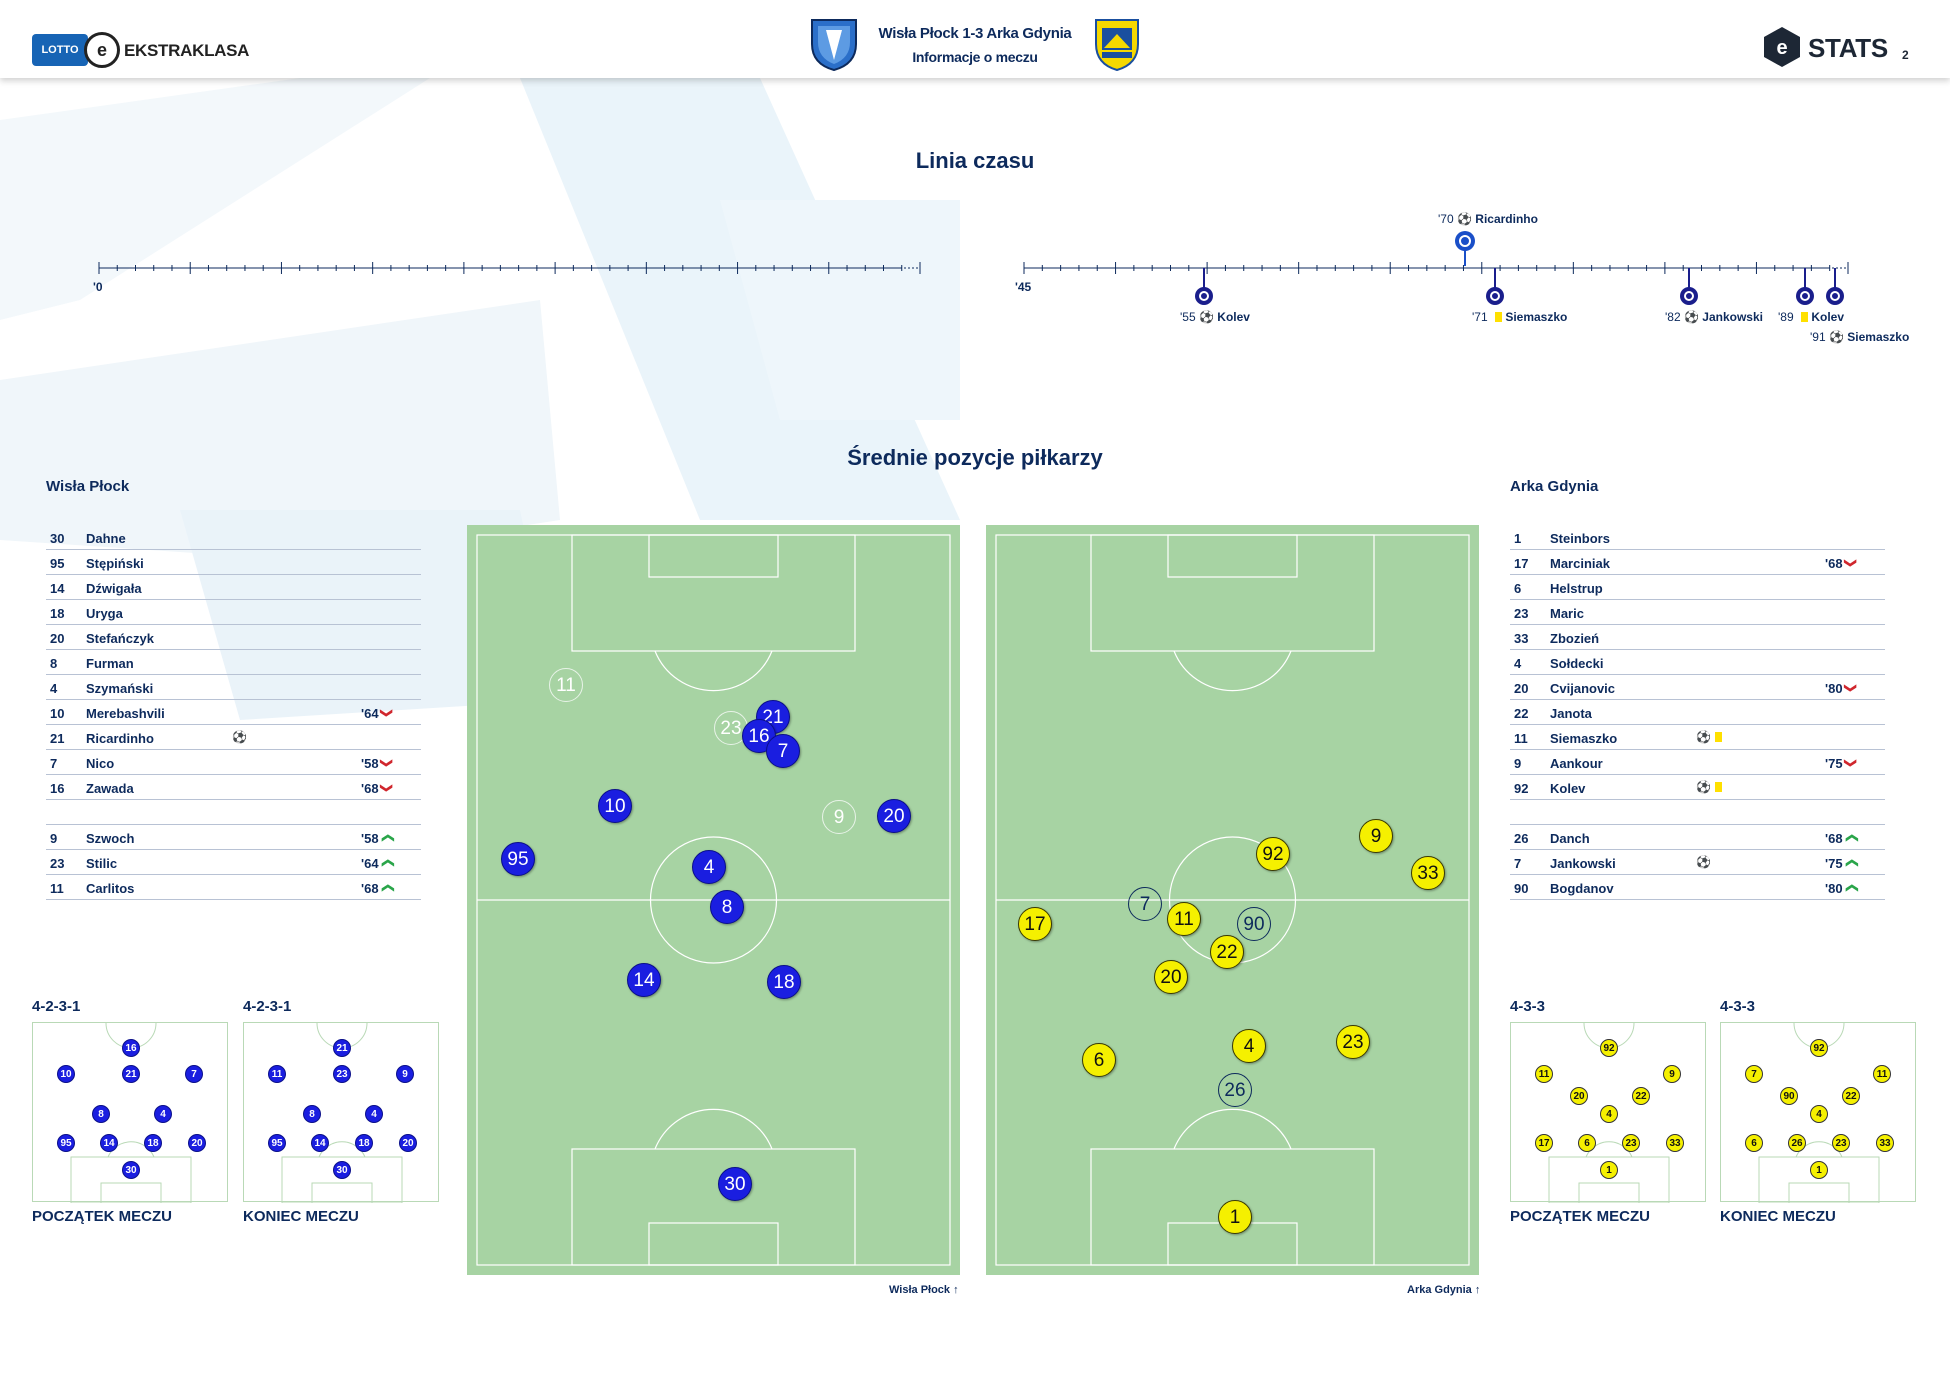 This screenshot has height=1379, width=1950. What do you see at coordinates (233, 662) in the screenshot?
I see `lineup-row: 8 Furman` at bounding box center [233, 662].